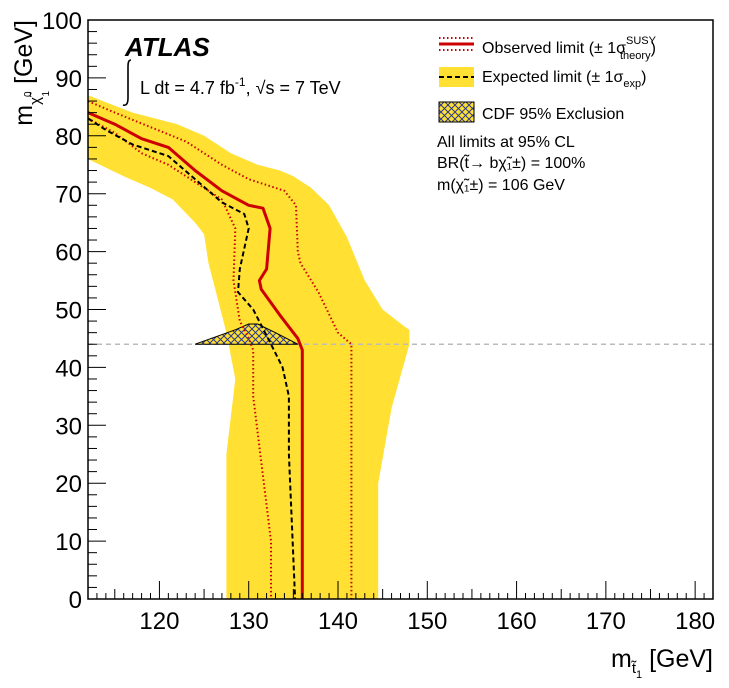 The width and height of the screenshot is (729, 688). I want to click on y-tick-label: 60, so click(68, 253).